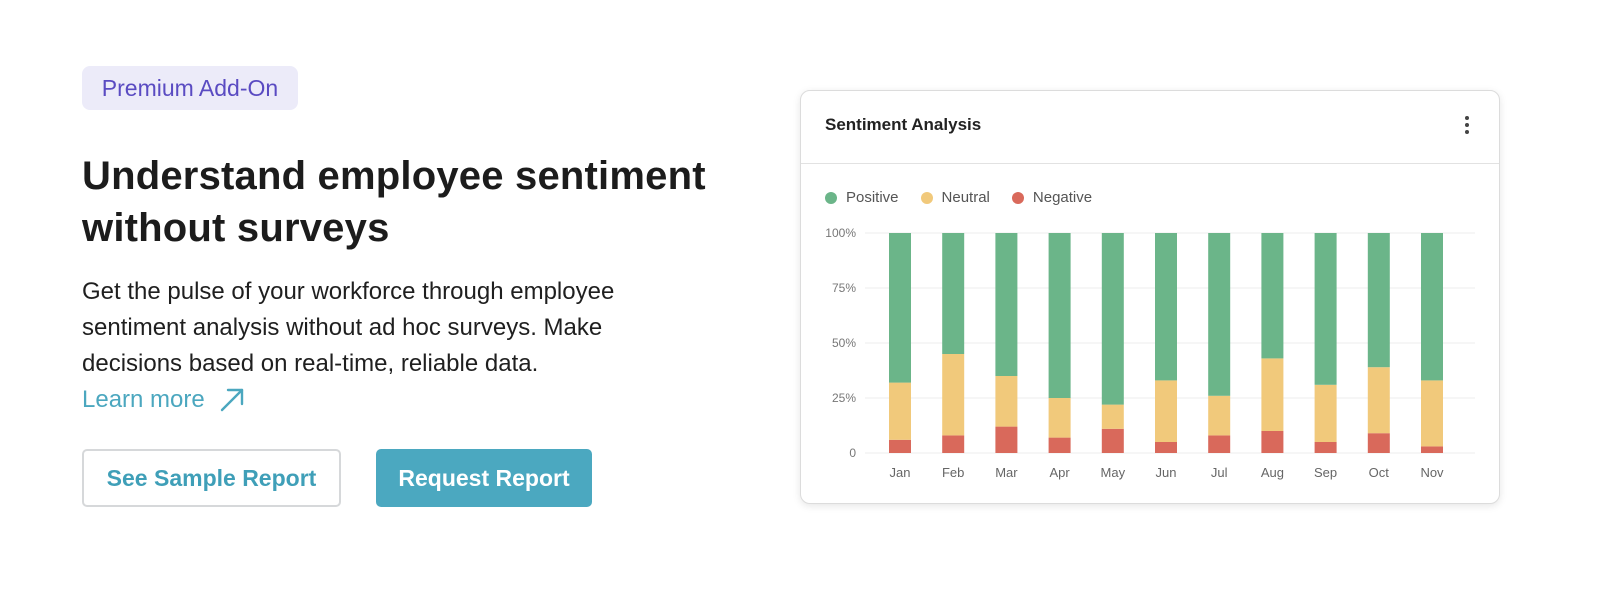 The height and width of the screenshot is (605, 1600). Describe the element at coordinates (236, 228) in the screenshot. I see `page-title-line-2: without surveys` at that location.